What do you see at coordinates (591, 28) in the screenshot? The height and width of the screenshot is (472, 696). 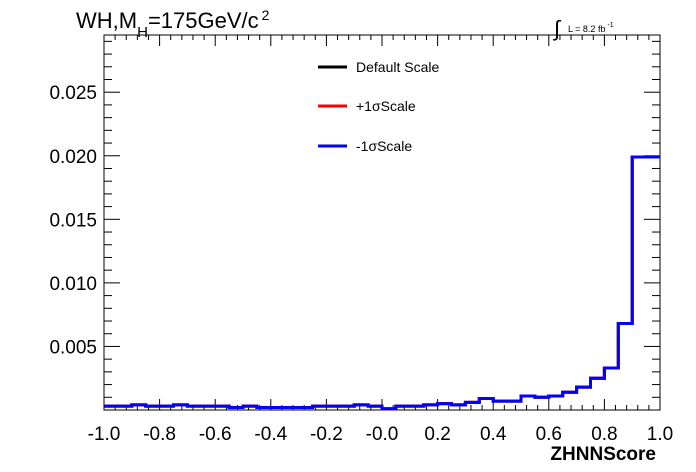 I see `luminosity-label: L = 8.2 fb -1` at bounding box center [591, 28].